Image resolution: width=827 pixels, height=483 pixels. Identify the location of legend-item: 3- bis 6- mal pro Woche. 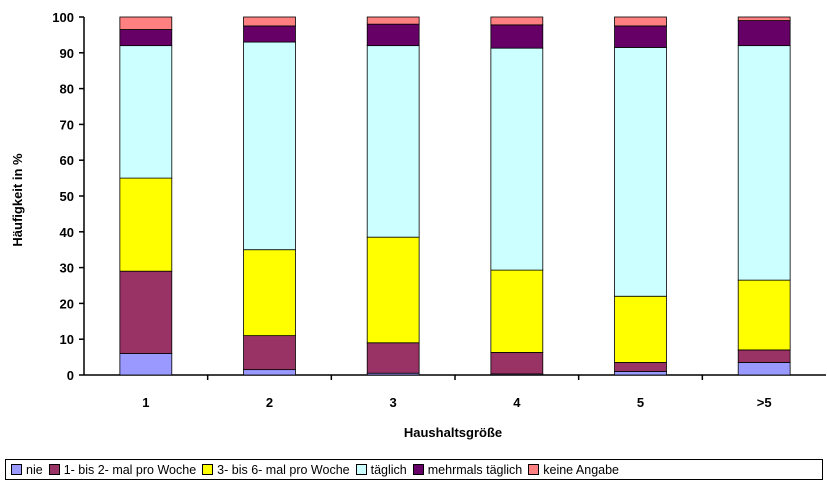
(276, 469).